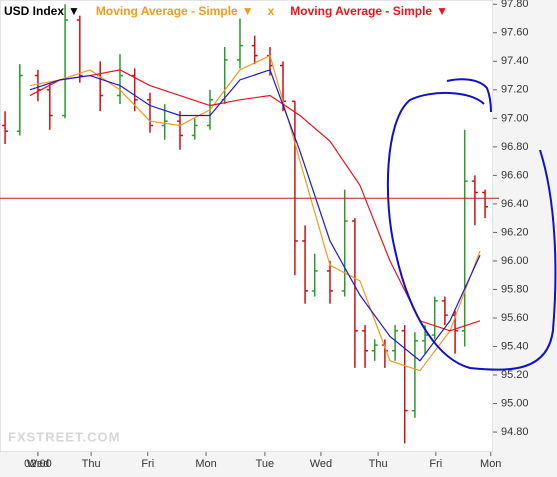  What do you see at coordinates (246, 464) in the screenshot?
I see `x-axis-area` at bounding box center [246, 464].